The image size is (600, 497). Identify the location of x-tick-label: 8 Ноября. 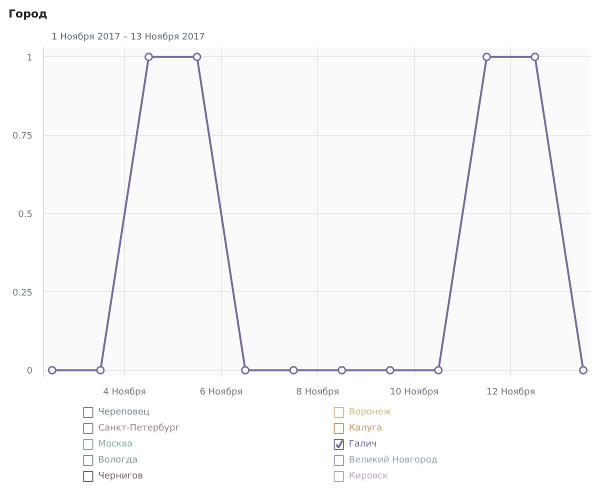
(318, 393).